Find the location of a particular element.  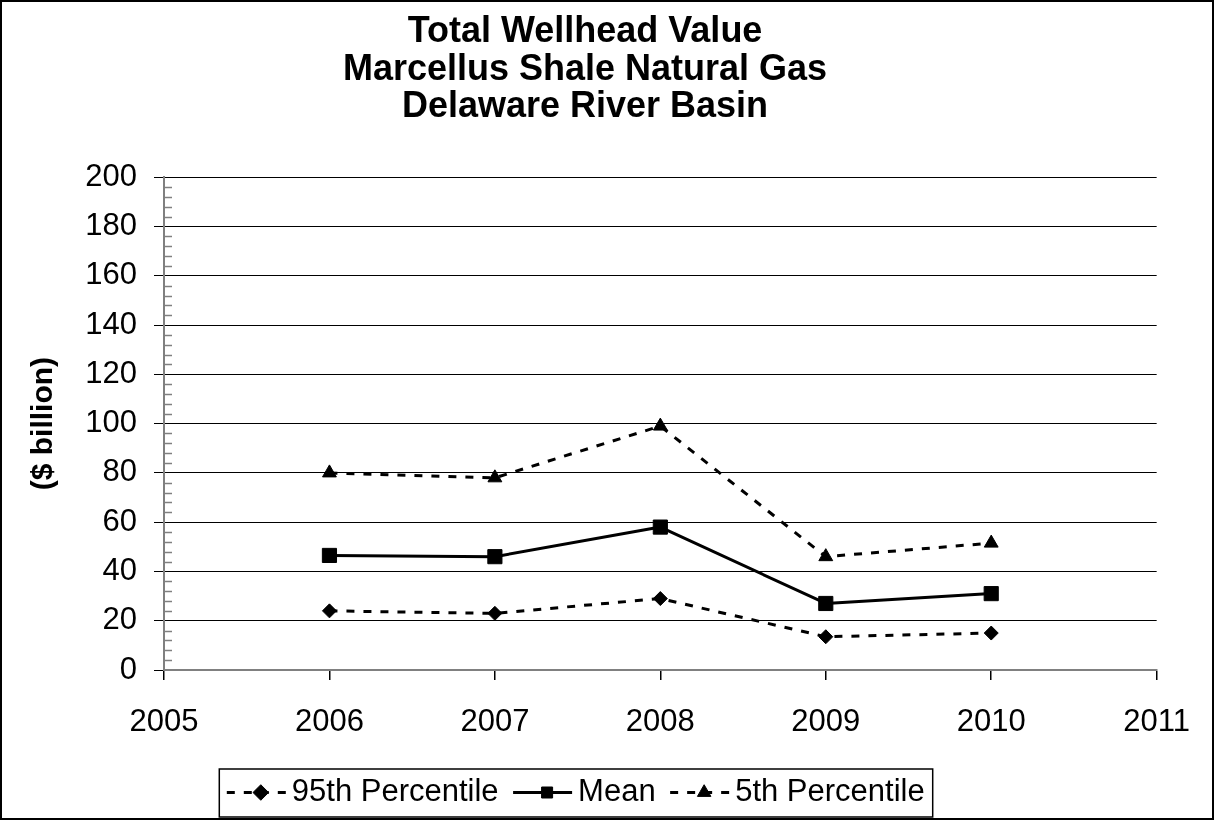

y-tick-label: 120 is located at coordinates (111, 372).